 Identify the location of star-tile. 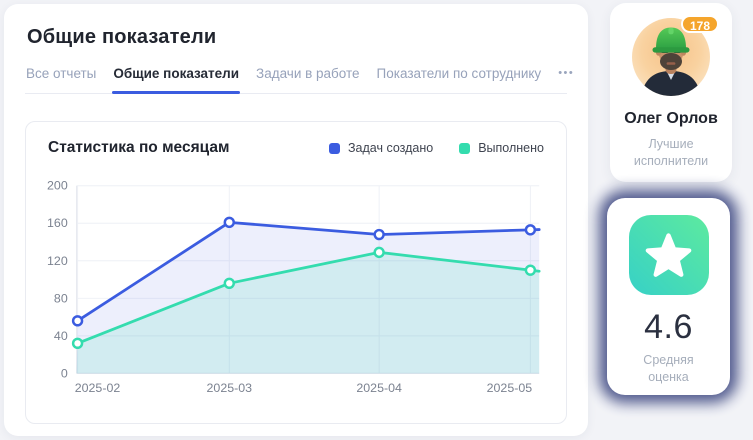
(668, 255).